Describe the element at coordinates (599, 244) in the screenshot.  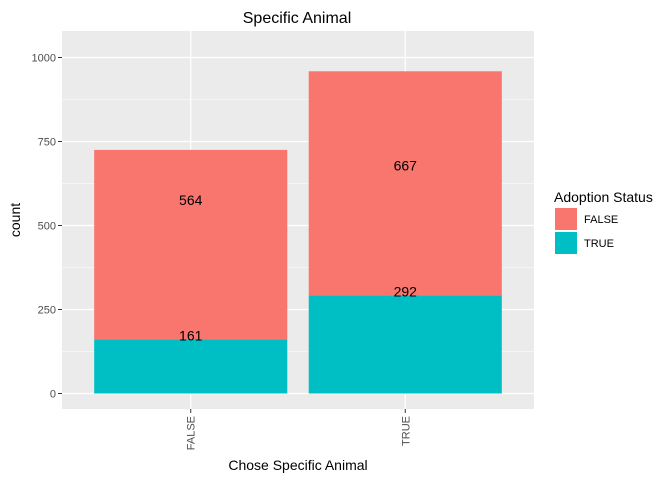
I see `legend-label: TRUE` at that location.